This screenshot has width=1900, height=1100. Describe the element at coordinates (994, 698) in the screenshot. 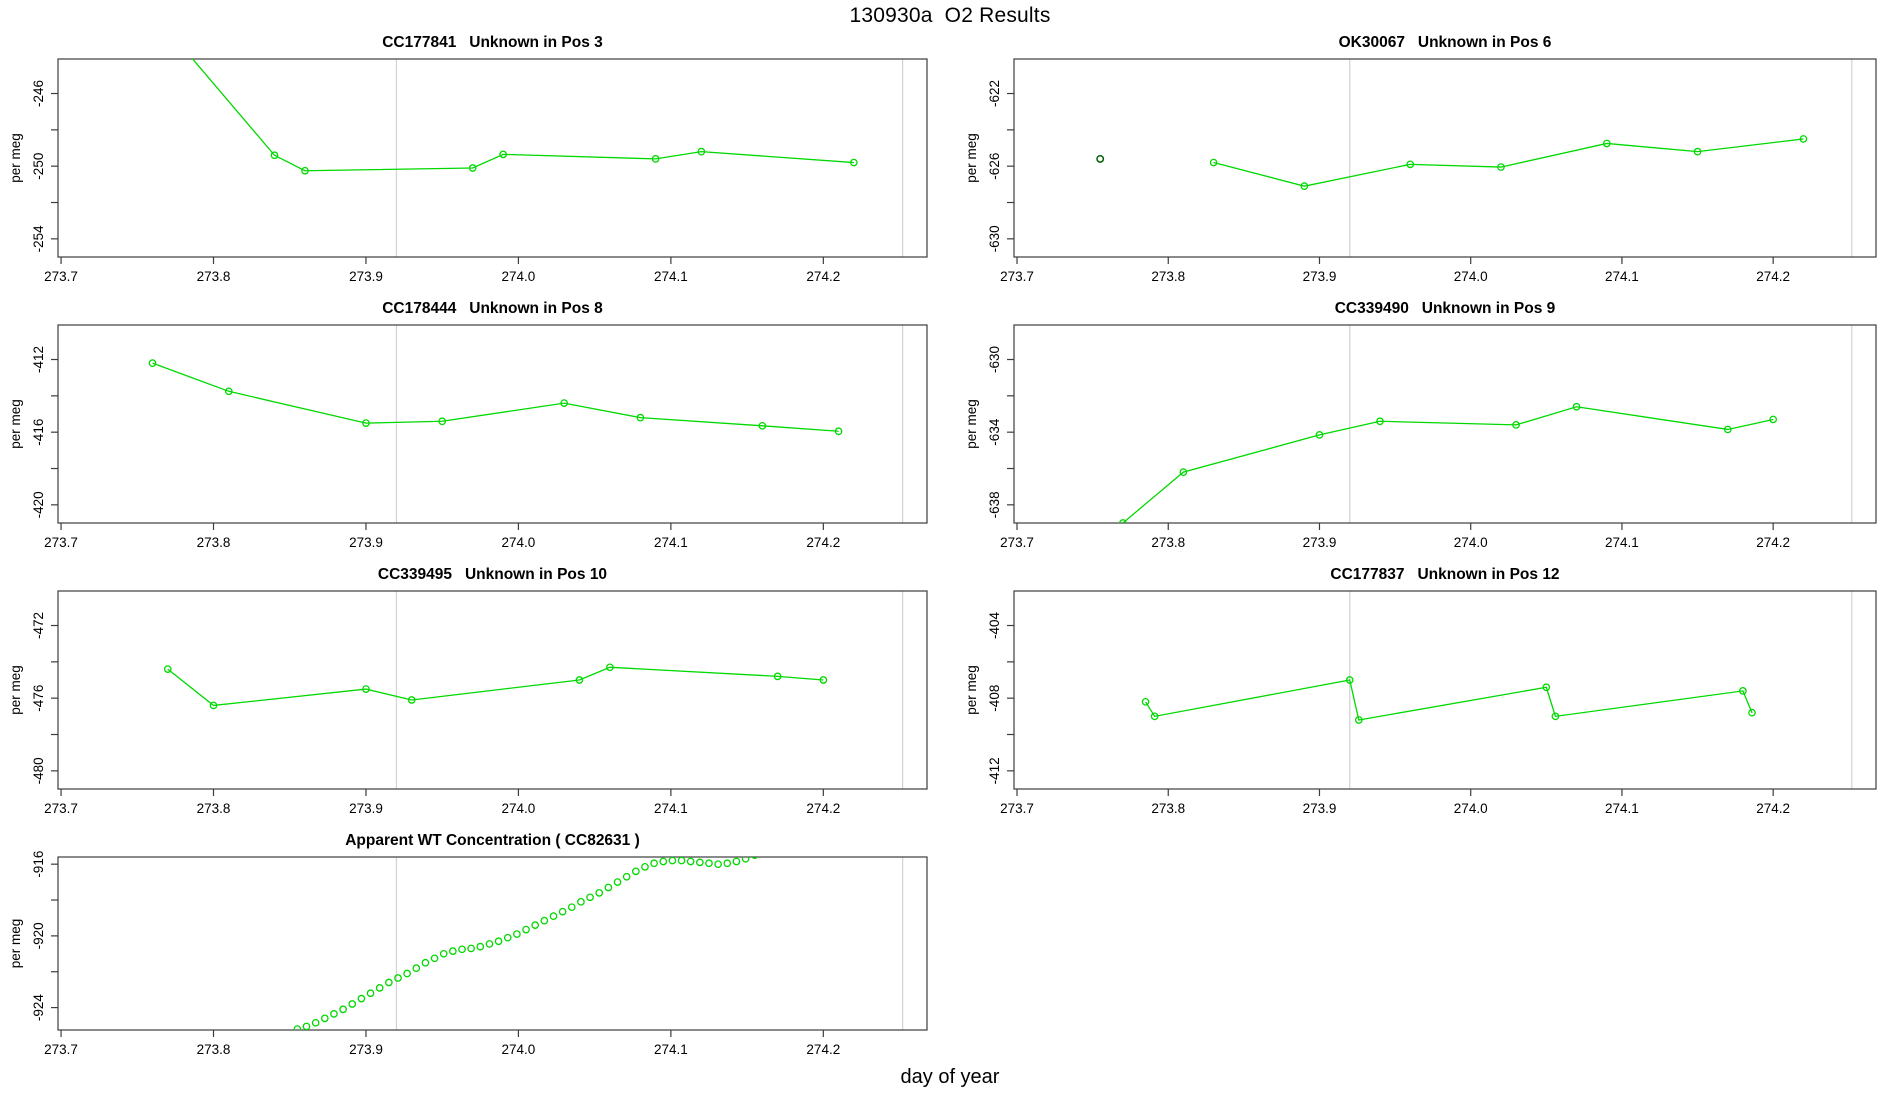

I see `y-tick-label: -408` at that location.